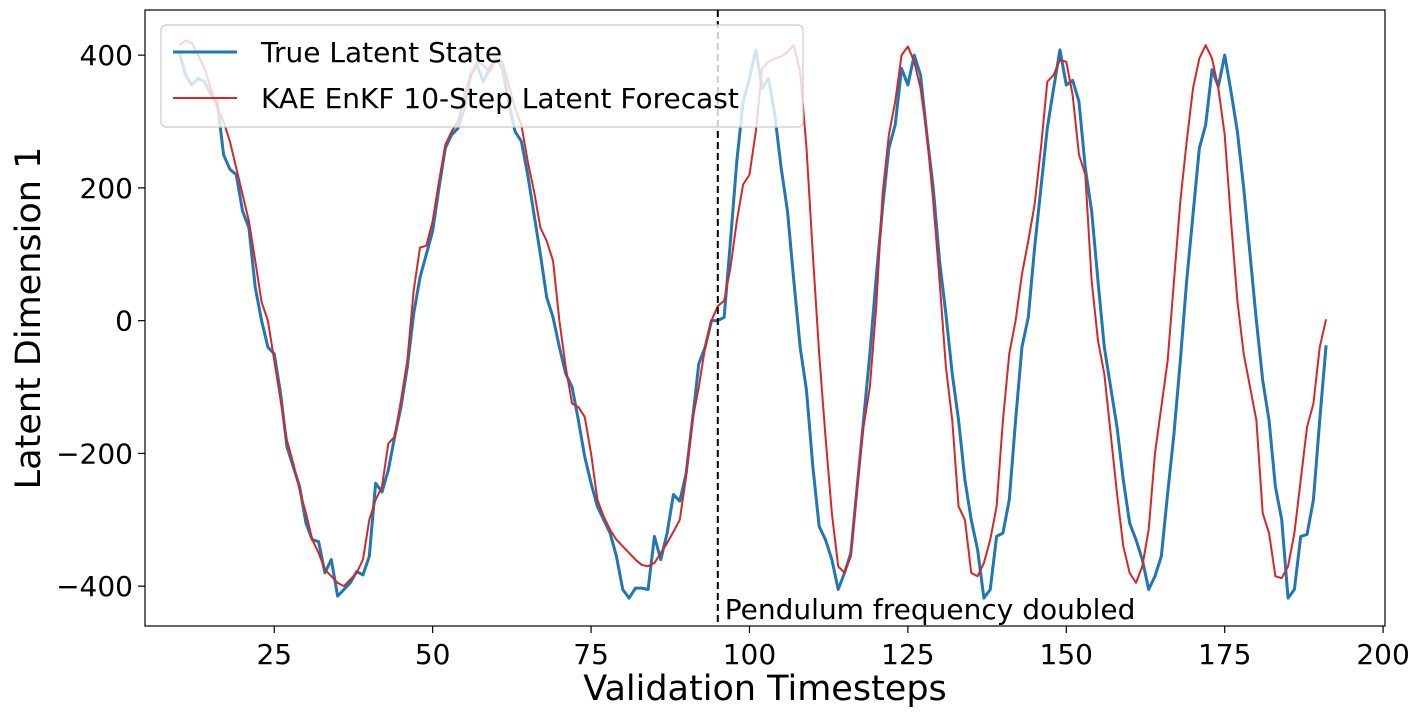 The height and width of the screenshot is (716, 1423). What do you see at coordinates (274, 654) in the screenshot?
I see `x-tick-label: 25` at bounding box center [274, 654].